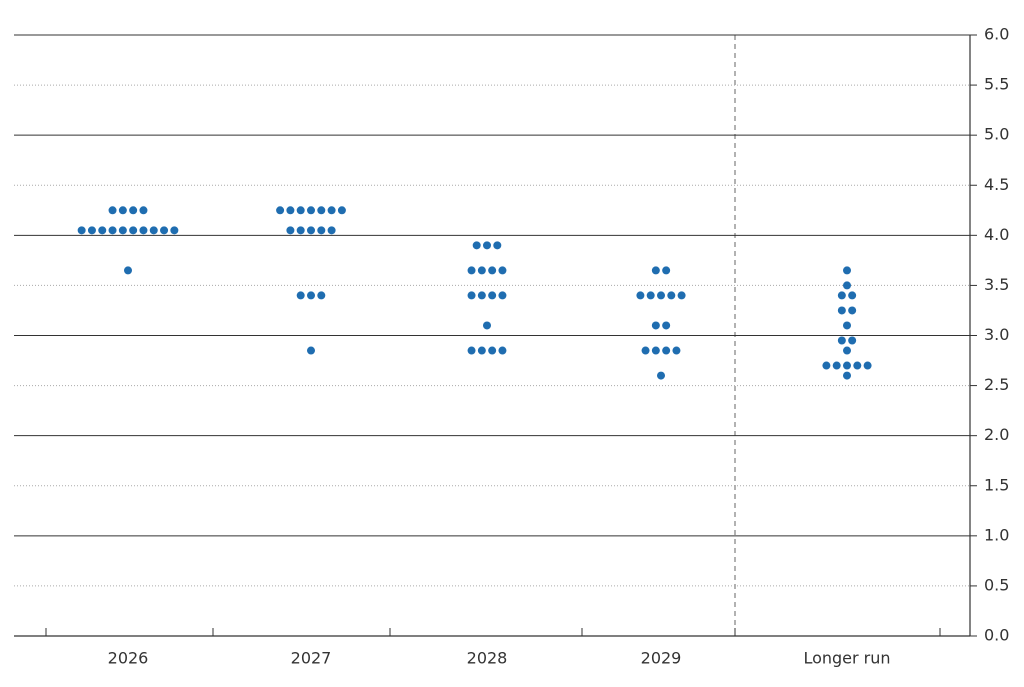 The width and height of the screenshot is (1024, 687). What do you see at coordinates (996, 434) in the screenshot?
I see `y-tick-label: 2.0` at bounding box center [996, 434].